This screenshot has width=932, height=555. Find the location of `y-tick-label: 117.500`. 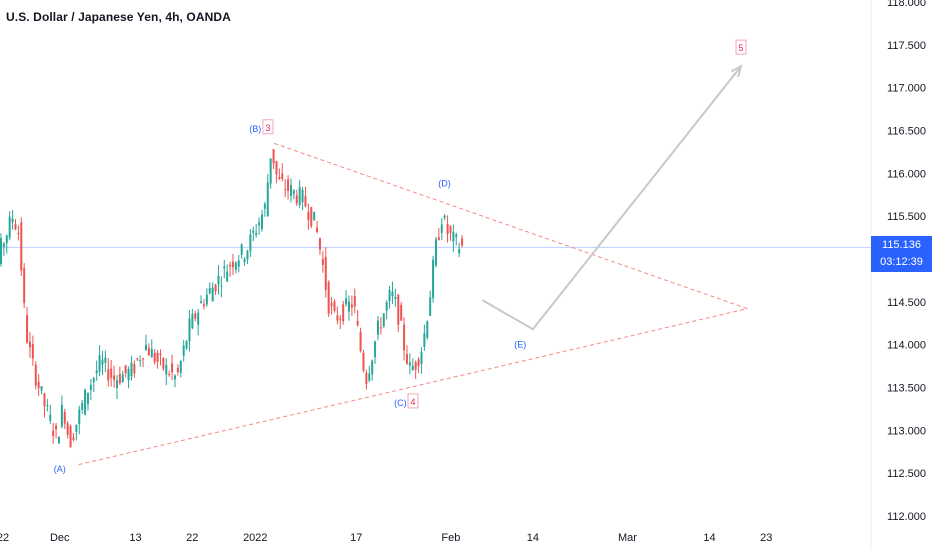

y-tick-label: 117.500 is located at coordinates (906, 46).